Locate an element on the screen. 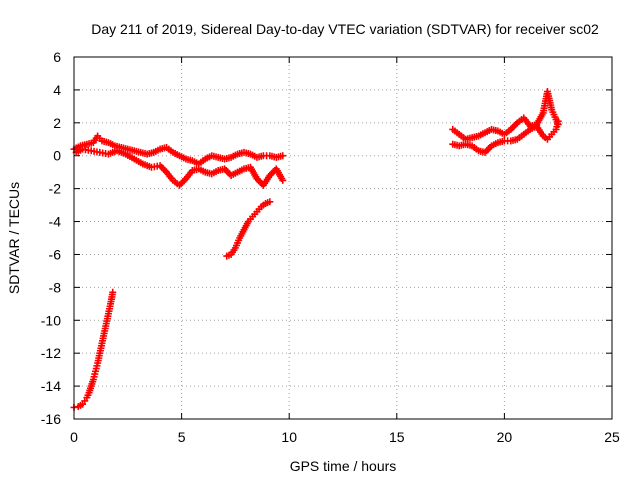 The height and width of the screenshot is (480, 640). x-axis-label: GPS time / hours is located at coordinates (343, 466).